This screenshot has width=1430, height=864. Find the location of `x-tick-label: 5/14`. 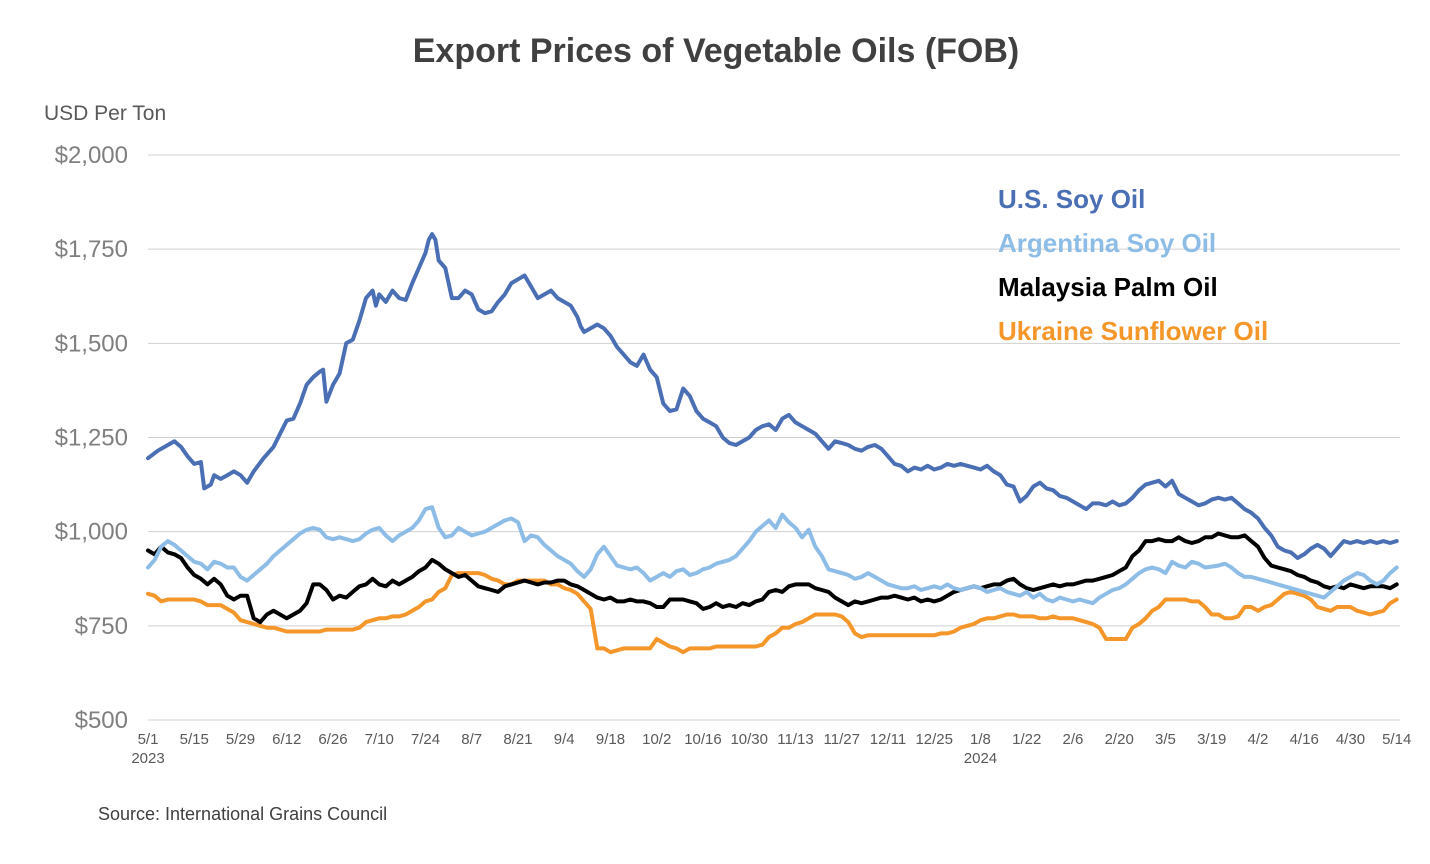

x-tick-label: 5/14 is located at coordinates (1396, 739).